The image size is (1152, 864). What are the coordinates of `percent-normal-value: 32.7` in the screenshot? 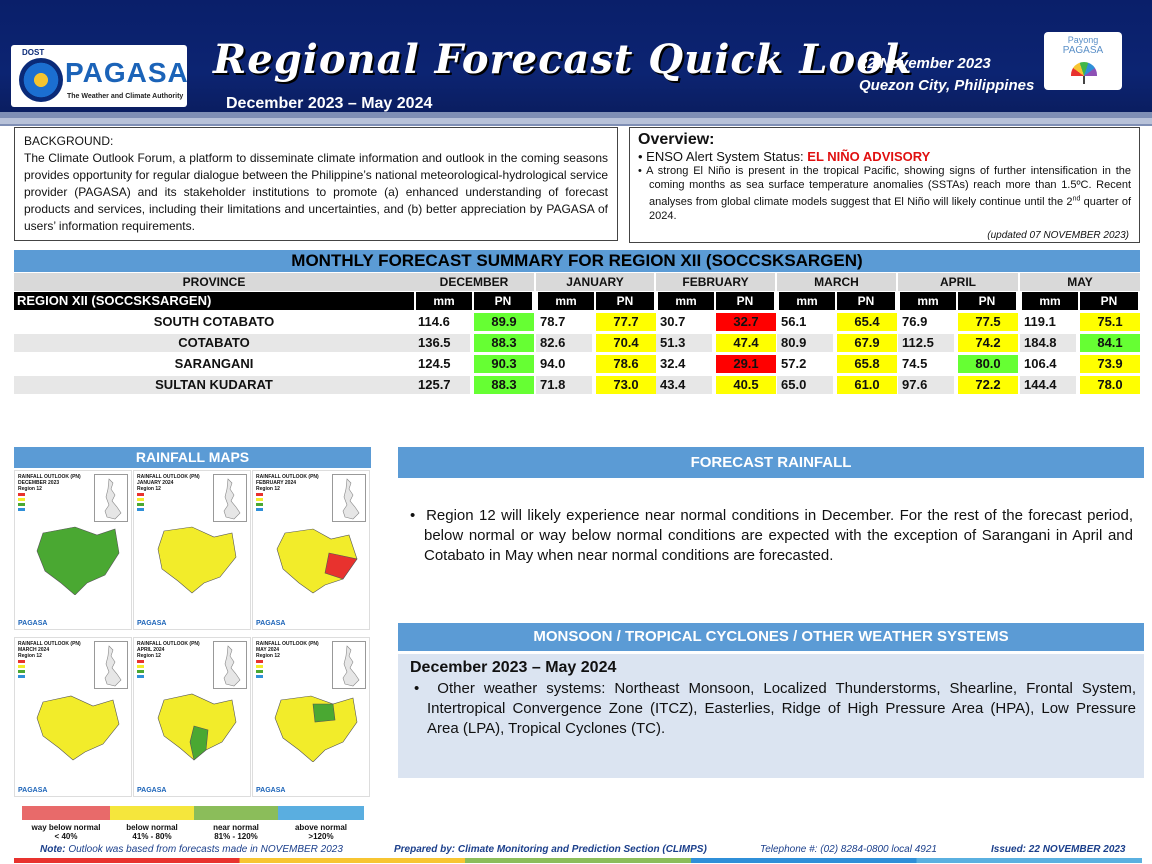 It's located at (746, 322).